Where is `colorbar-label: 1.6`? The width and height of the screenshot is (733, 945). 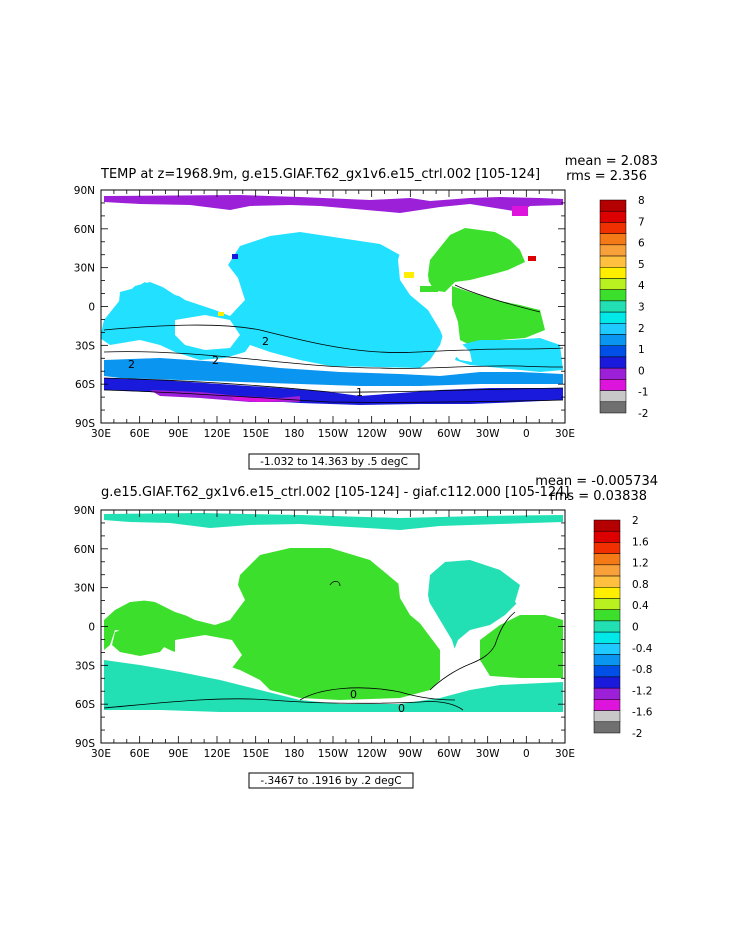 colorbar-label: 1.6 is located at coordinates (640, 542).